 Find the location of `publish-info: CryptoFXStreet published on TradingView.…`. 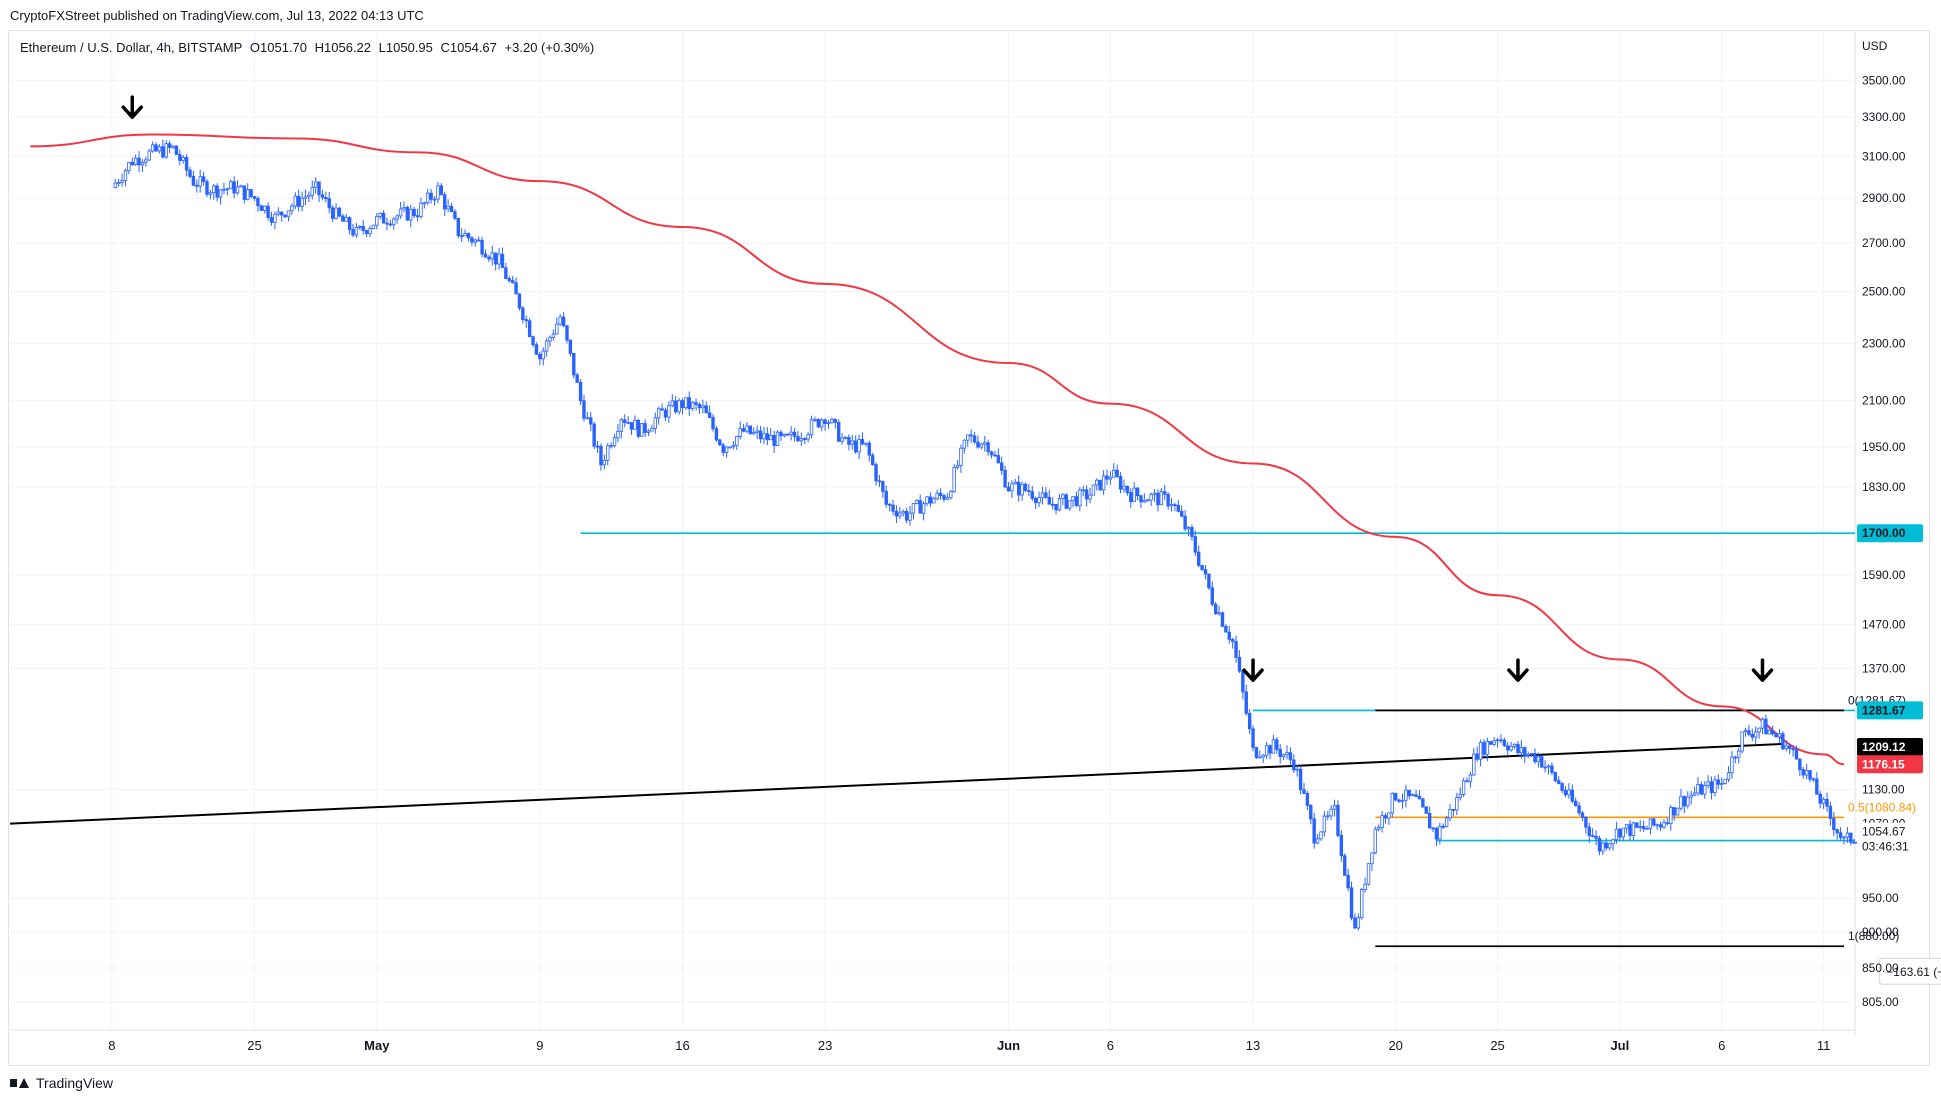

publish-info: CryptoFXStreet published on TradingView.… is located at coordinates (217, 15).